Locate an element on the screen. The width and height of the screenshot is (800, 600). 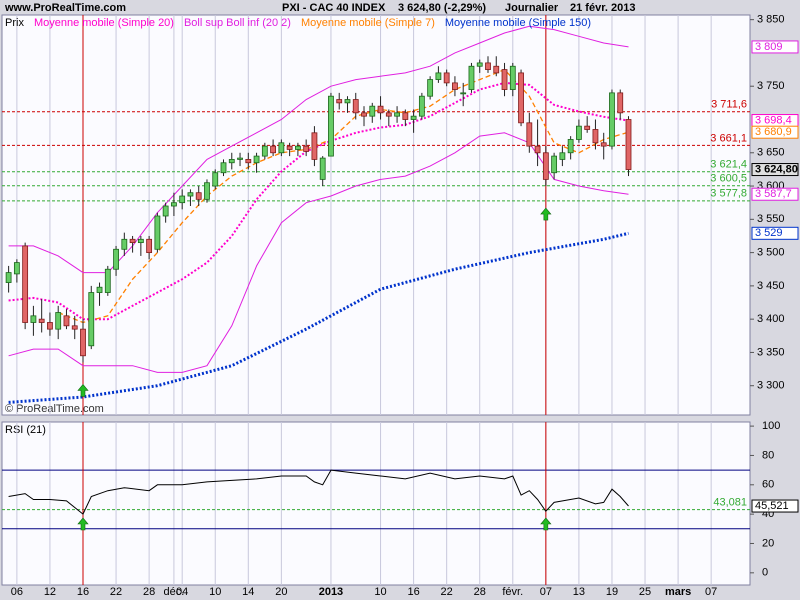
y-tick-label: 80 is located at coordinates (768, 455).